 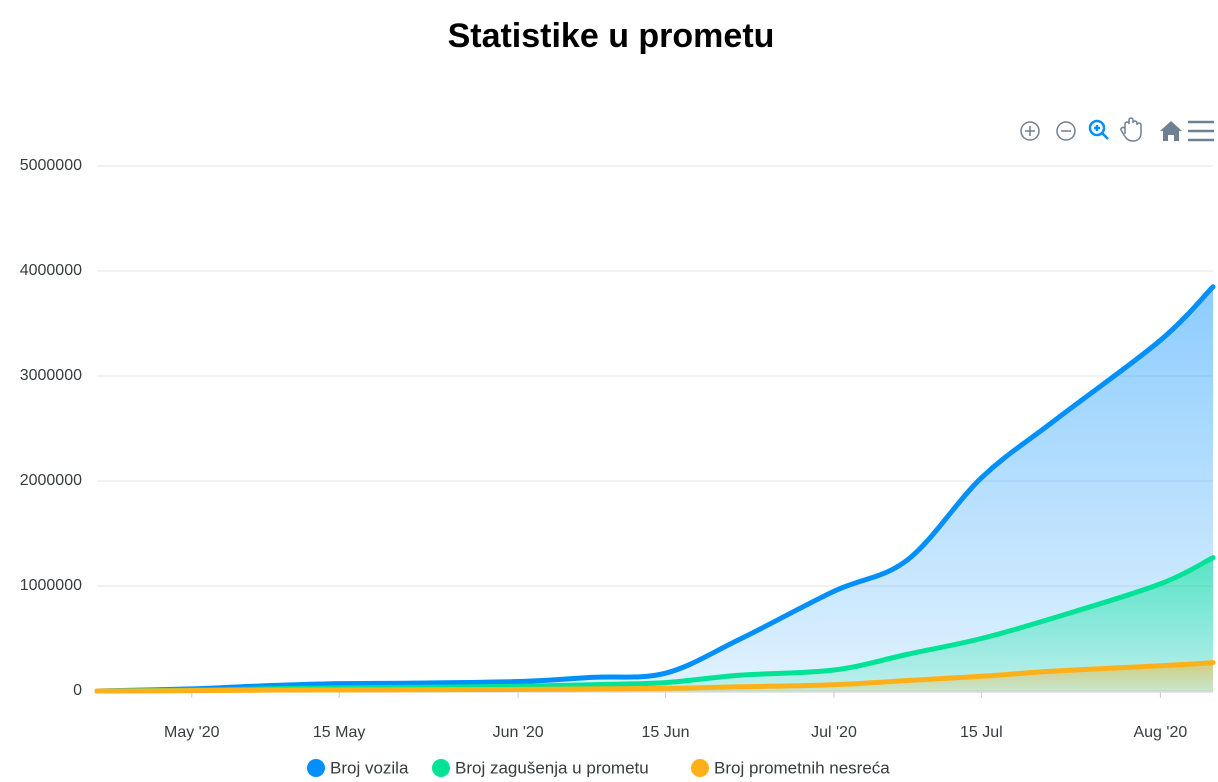 What do you see at coordinates (192, 732) in the screenshot?
I see `x-tick-label: May '20` at bounding box center [192, 732].